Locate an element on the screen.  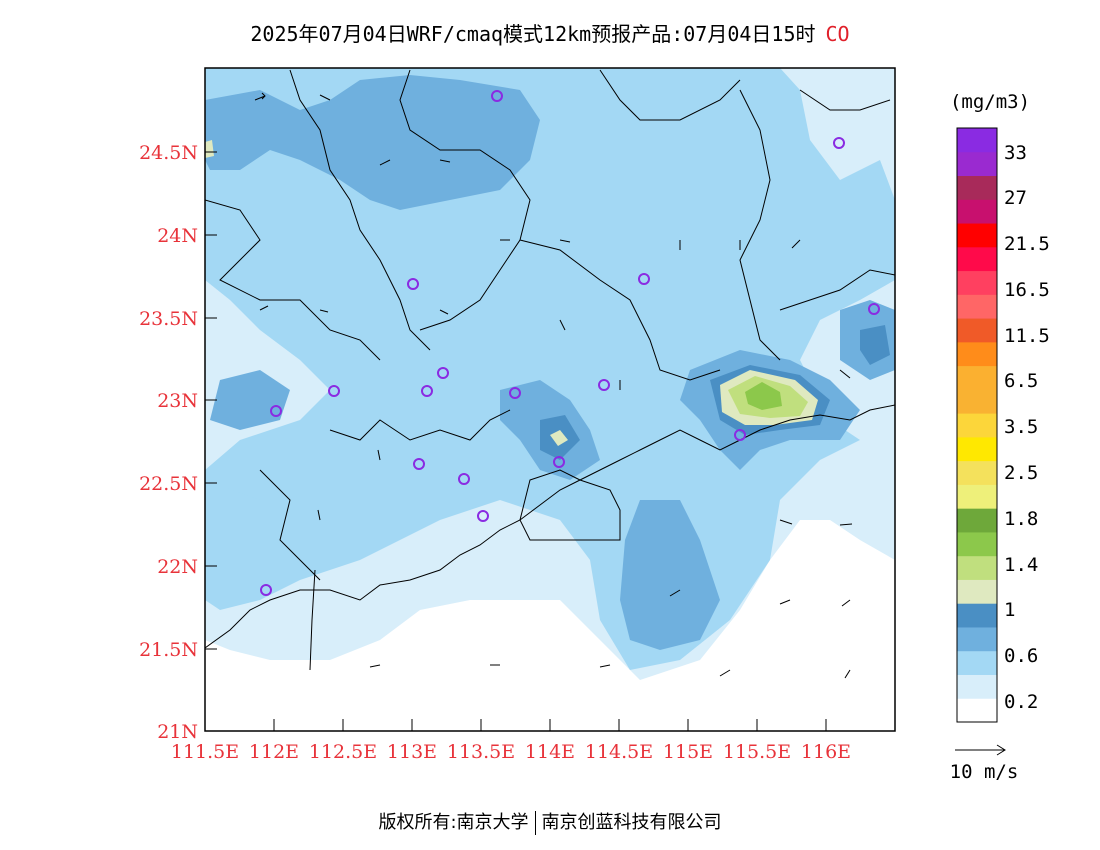
lat-label: 22N is located at coordinates (177, 567).